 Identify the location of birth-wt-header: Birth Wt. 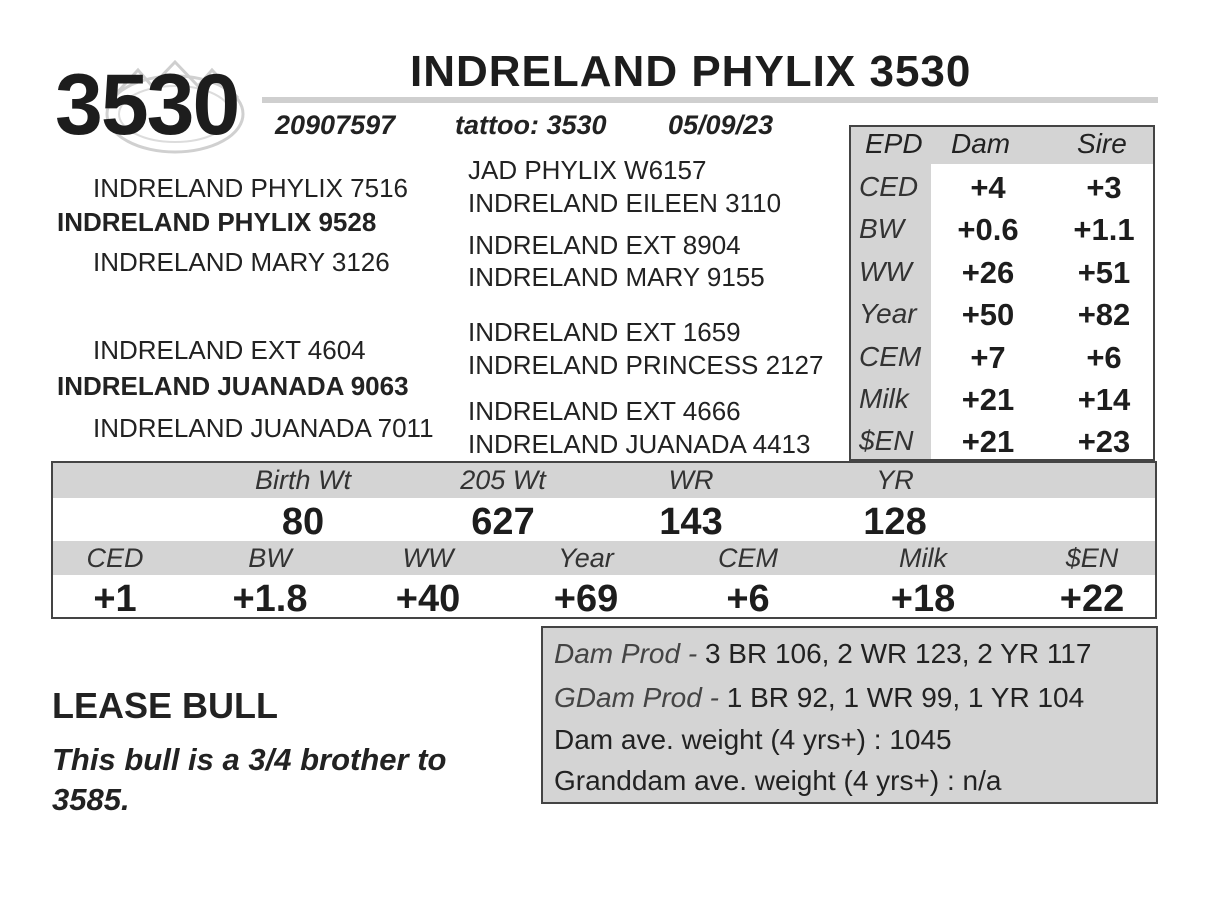
(302, 480).